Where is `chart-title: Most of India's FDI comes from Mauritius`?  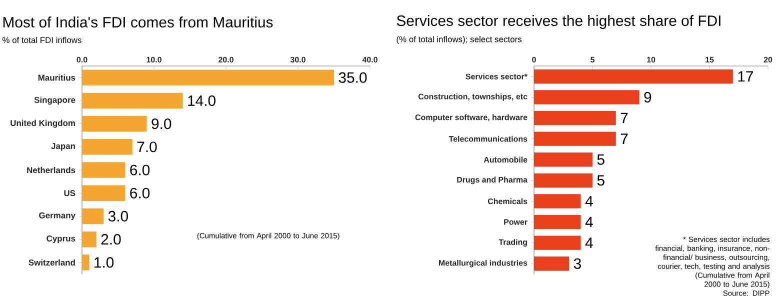
chart-title: Most of India's FDI comes from Mauritius is located at coordinates (138, 22).